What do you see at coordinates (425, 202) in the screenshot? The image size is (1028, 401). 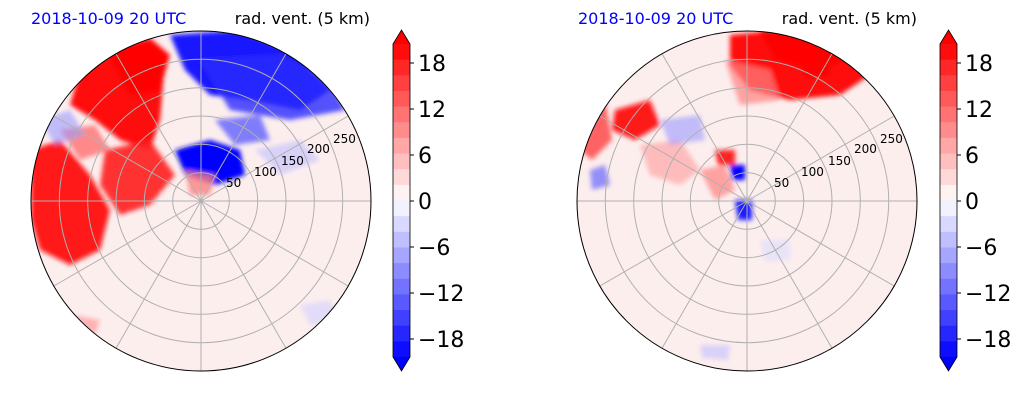 I see `left-cbar-label-0: 0` at bounding box center [425, 202].